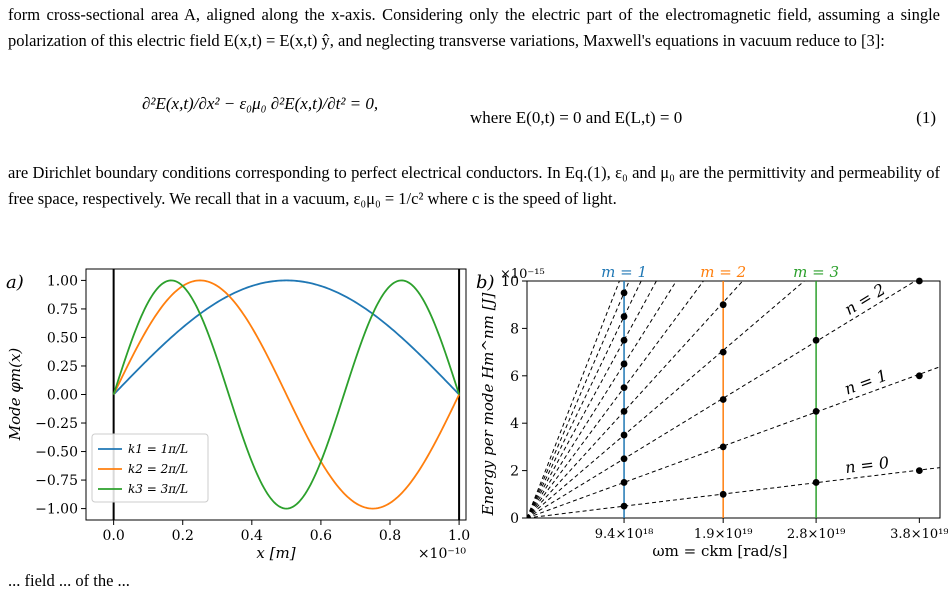  What do you see at coordinates (514, 329) in the screenshot?
I see `panel-b-ytick-label: 8` at bounding box center [514, 329].